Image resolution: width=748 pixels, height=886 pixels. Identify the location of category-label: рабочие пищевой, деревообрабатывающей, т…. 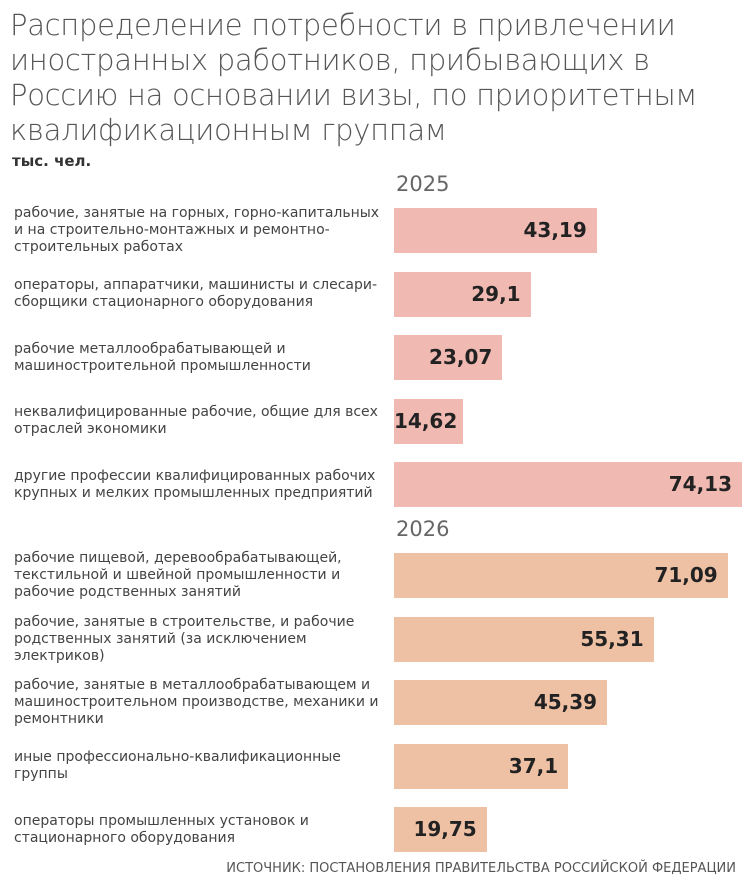
(178, 575).